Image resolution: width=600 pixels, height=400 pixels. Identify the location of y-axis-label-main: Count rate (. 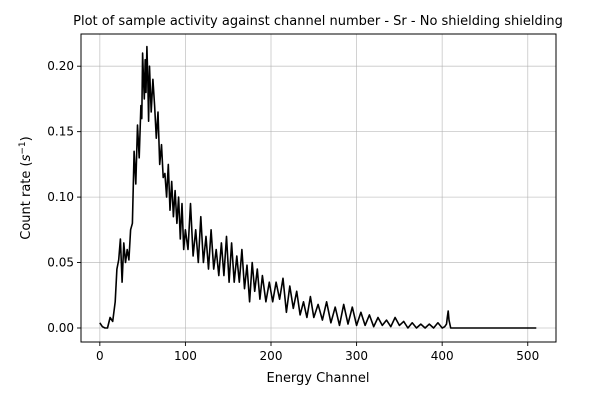
(26, 200).